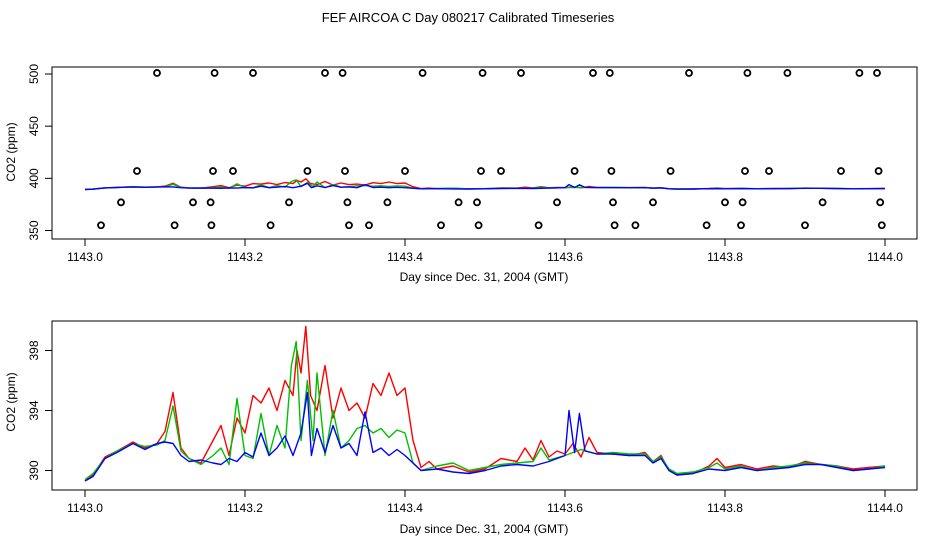  Describe the element at coordinates (34, 470) in the screenshot. I see `y-tick-label: 390` at that location.